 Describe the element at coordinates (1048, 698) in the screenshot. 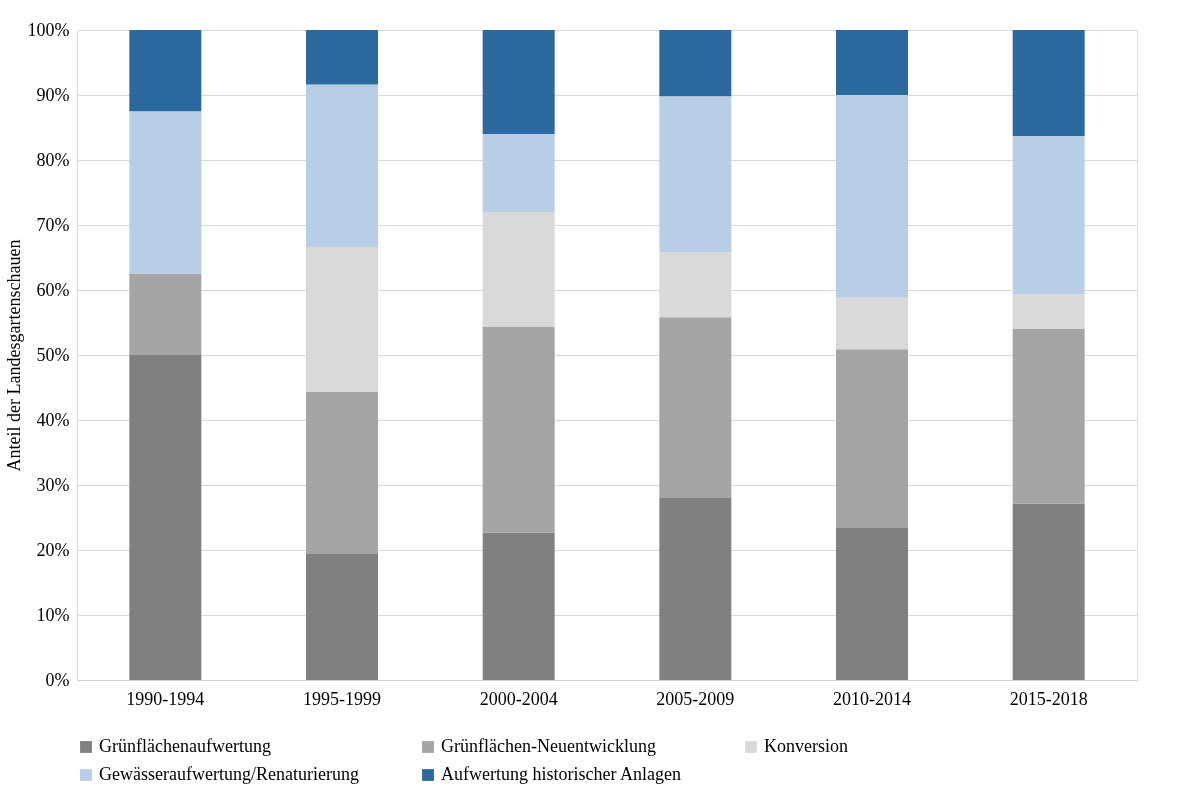

I see `x-tick-label: 2015-2018` at that location.